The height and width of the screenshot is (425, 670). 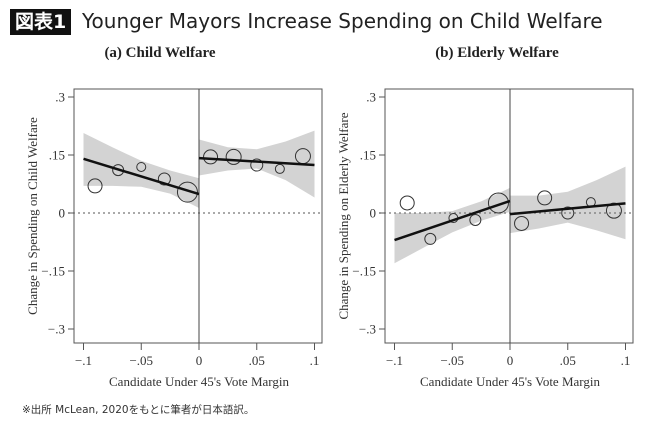 What do you see at coordinates (343, 215) in the screenshot?
I see `panel-b-ylabel: Change in Spending on Elderly Welfare` at bounding box center [343, 215].